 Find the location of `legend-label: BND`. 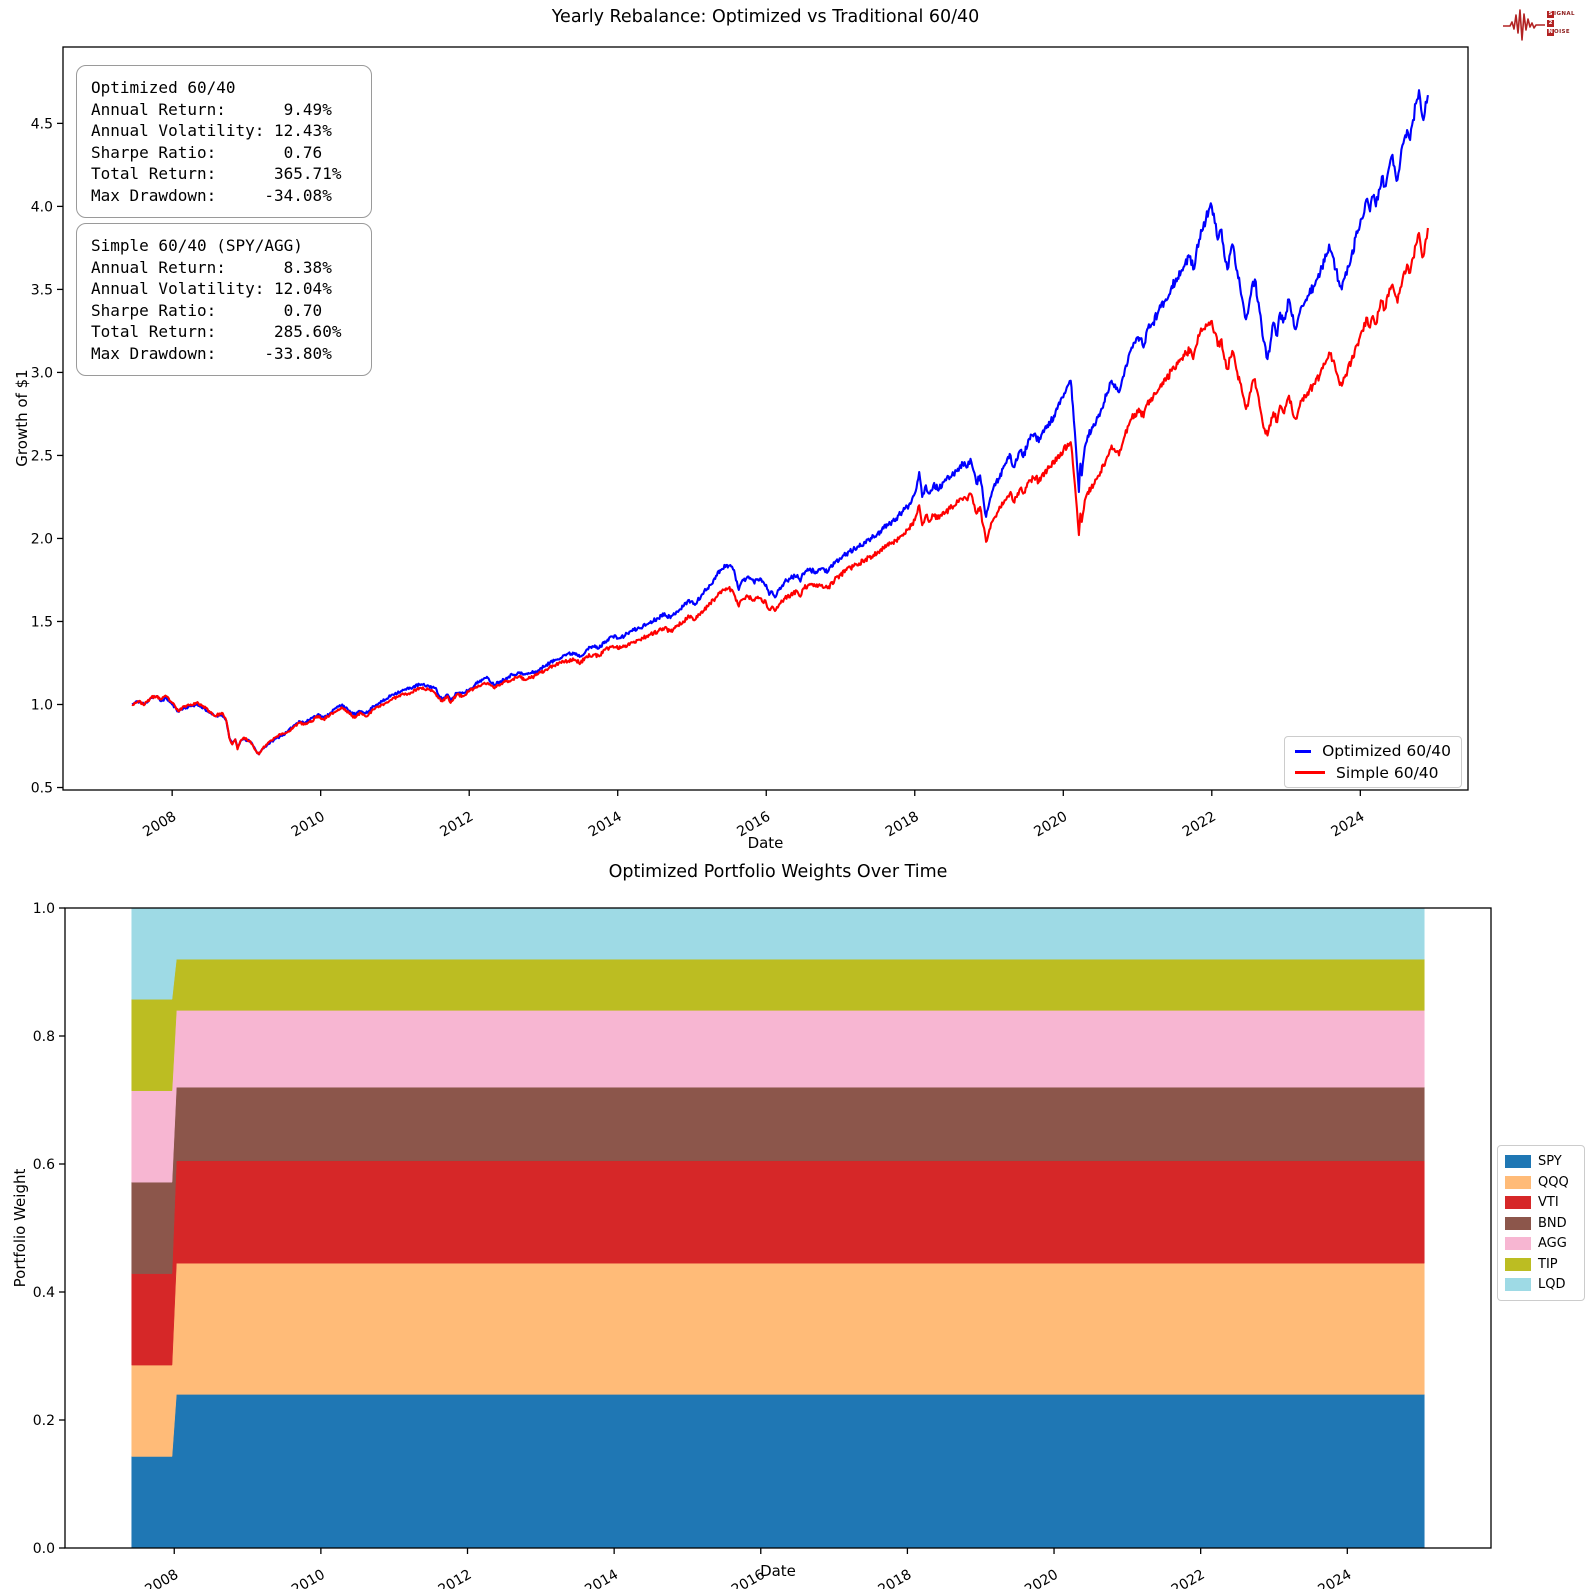

legend-label: BND is located at coordinates (1552, 1223).